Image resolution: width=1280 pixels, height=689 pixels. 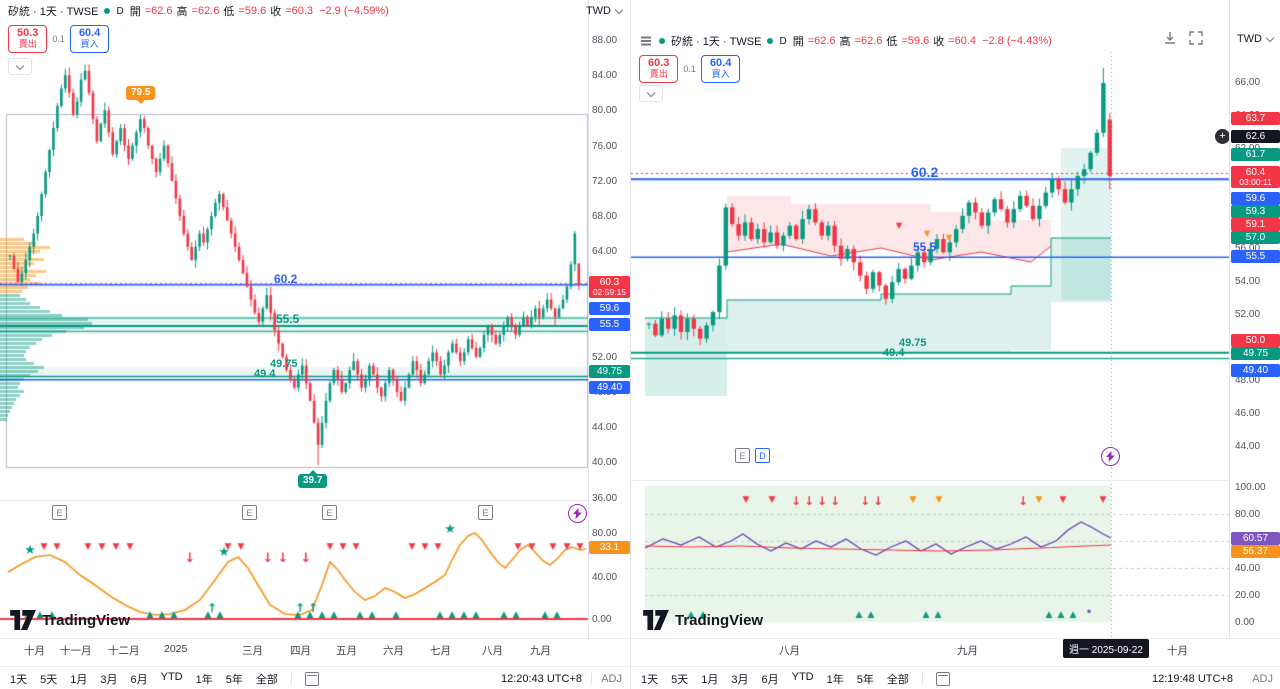 I want to click on tradingview-mark-icon, so click(x=656, y=620).